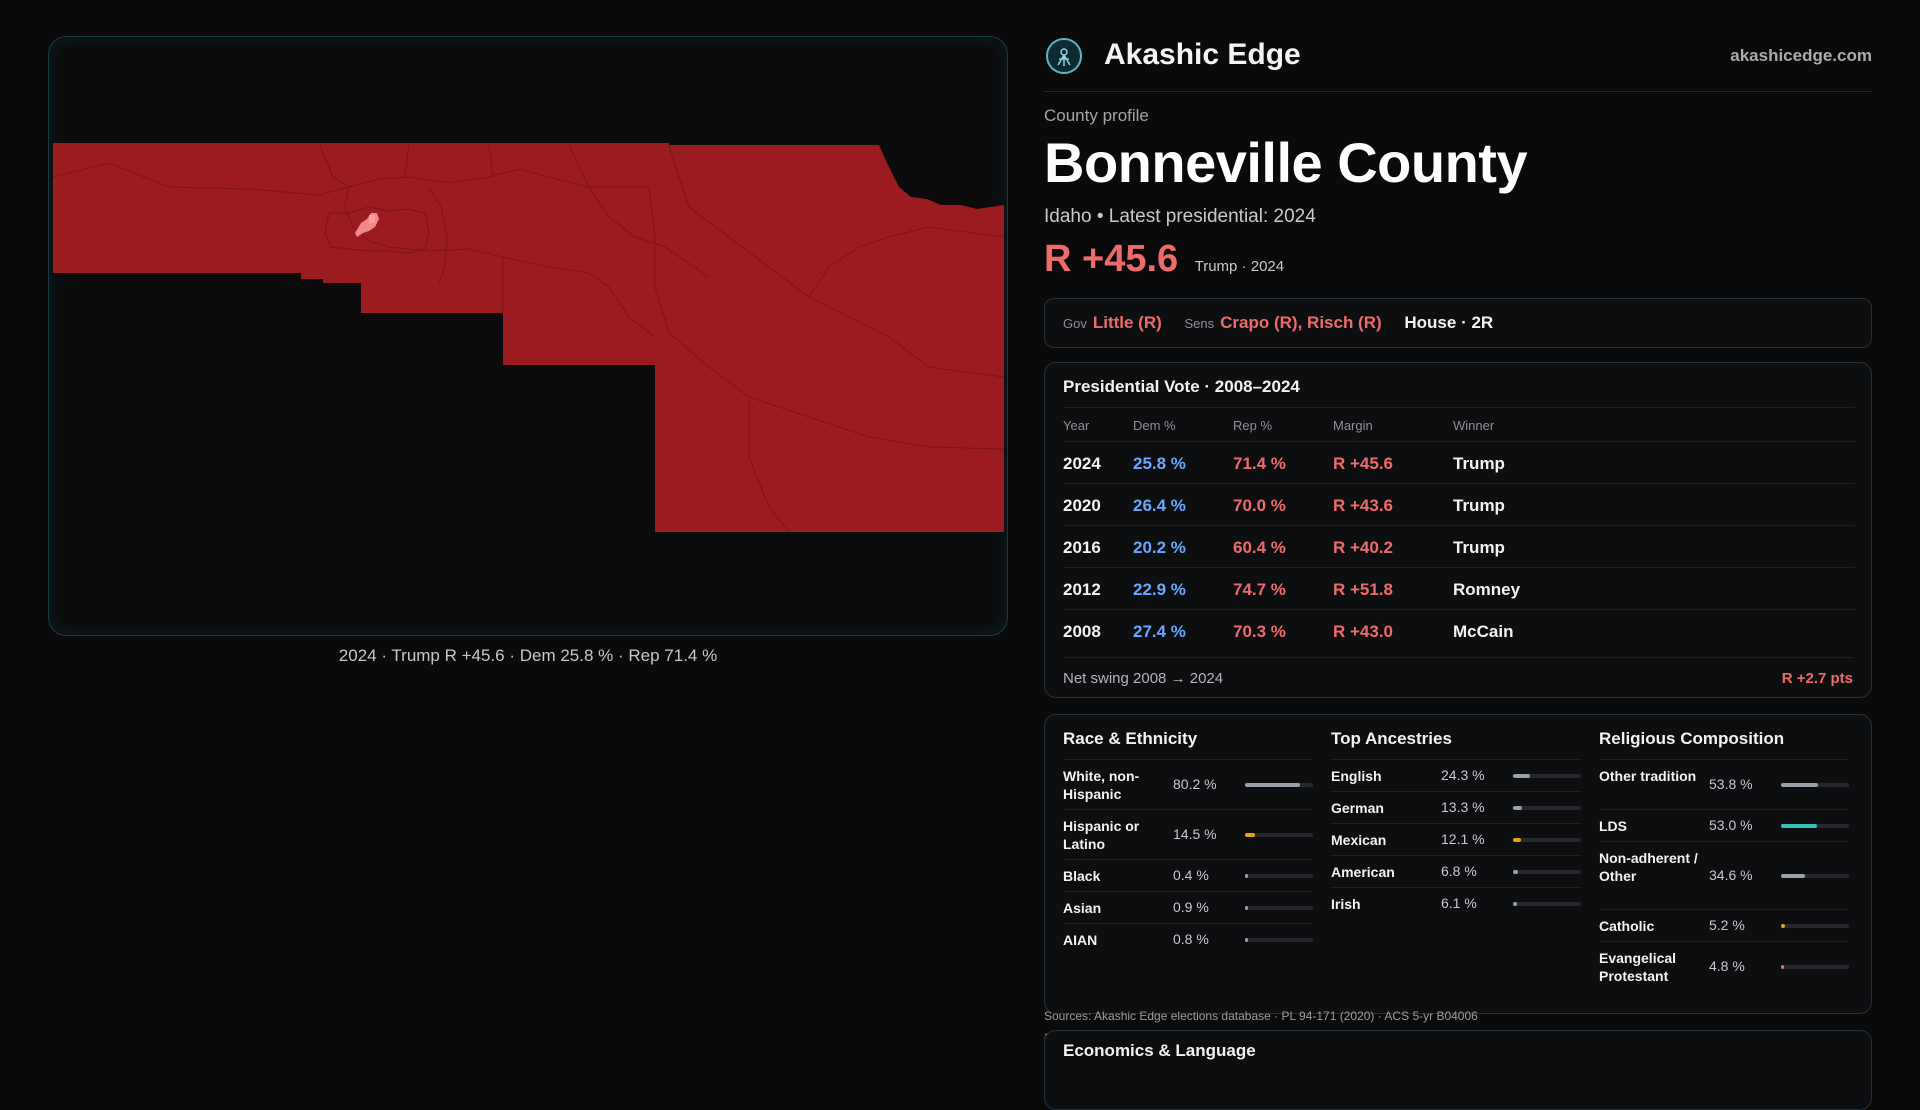 This screenshot has height=1110, width=1920. Describe the element at coordinates (1363, 547) in the screenshot. I see `cell-margin: R +40.2` at that location.